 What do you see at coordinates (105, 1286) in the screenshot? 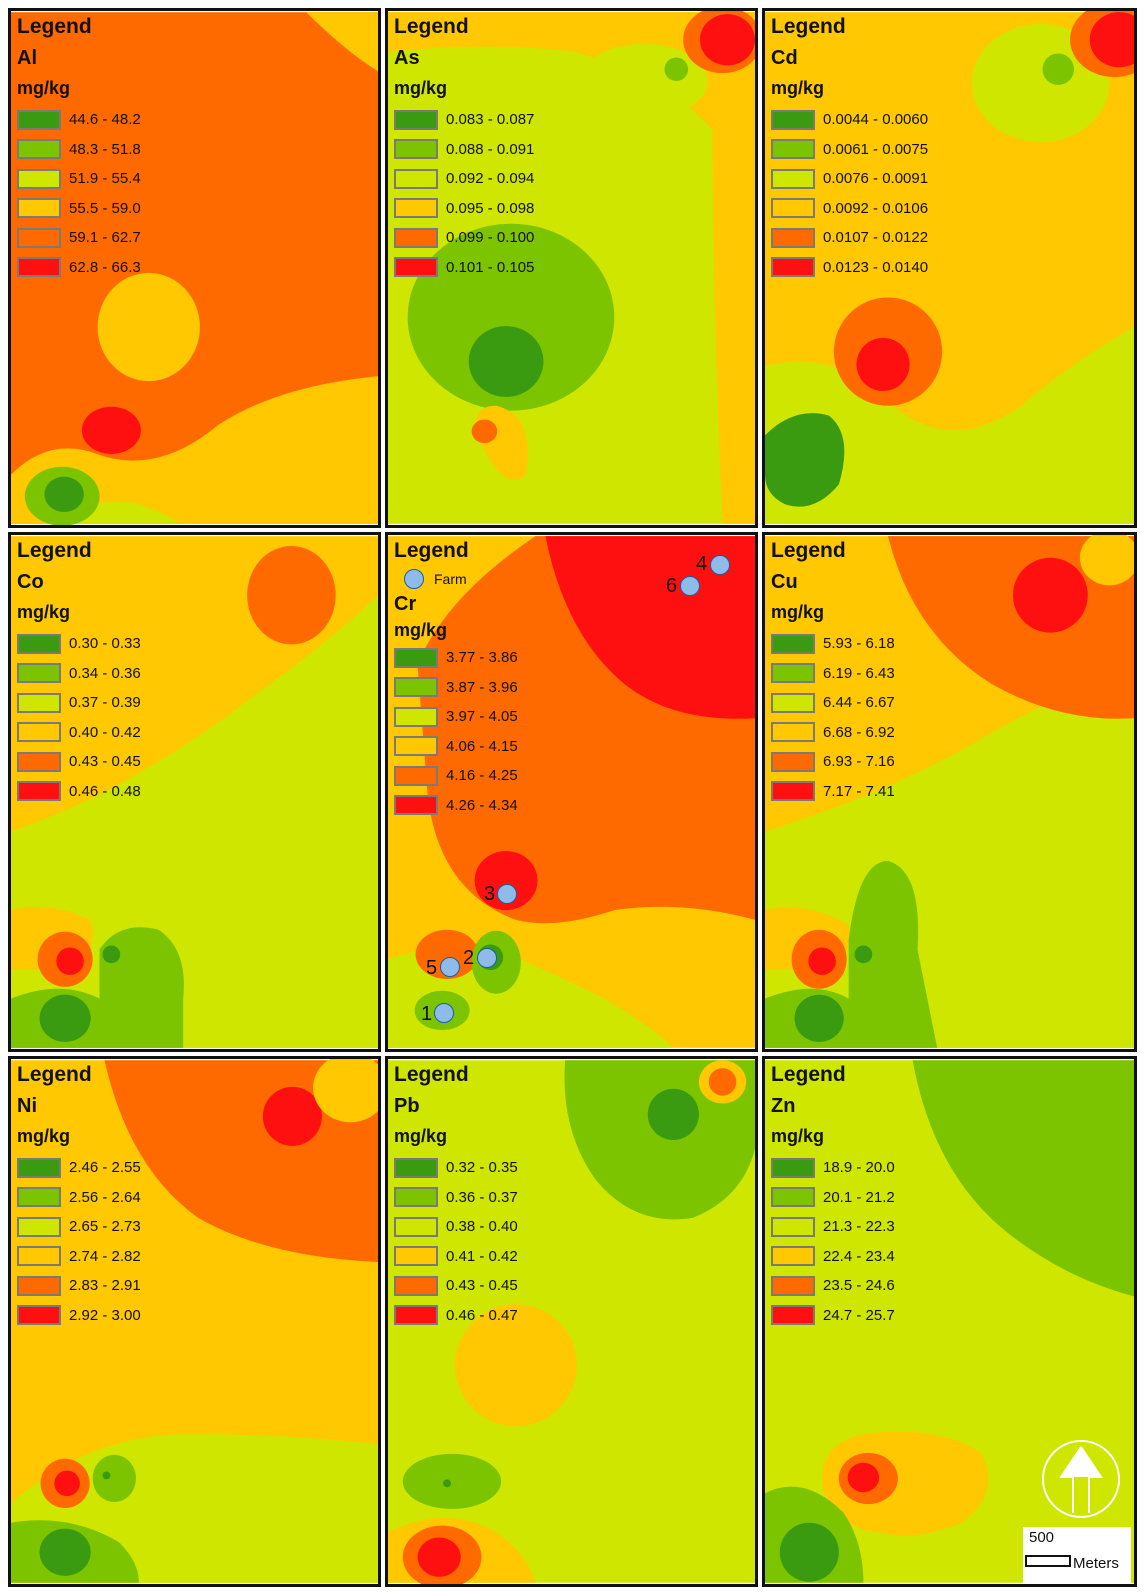
I see `legend-range: 2.83 - 2.91` at bounding box center [105, 1286].